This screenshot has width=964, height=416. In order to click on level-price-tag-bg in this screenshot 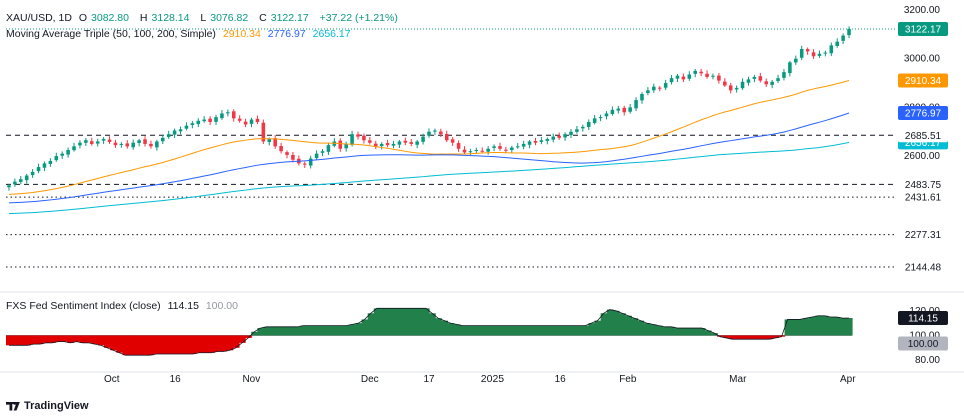, I will do `click(923, 197)`.